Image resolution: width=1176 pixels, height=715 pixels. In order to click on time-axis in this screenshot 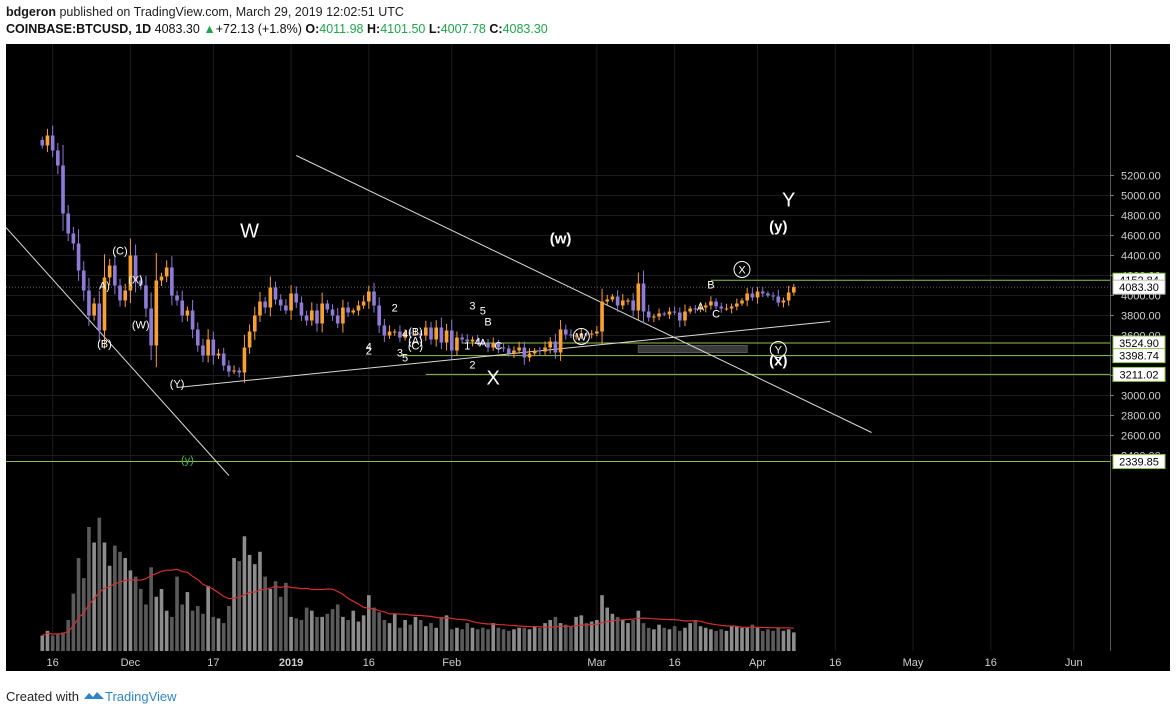, I will do `click(558, 661)`.